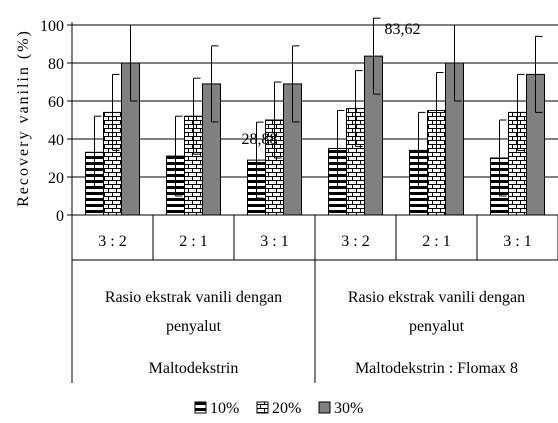  I want to click on legend-label: 10%, so click(224, 408).